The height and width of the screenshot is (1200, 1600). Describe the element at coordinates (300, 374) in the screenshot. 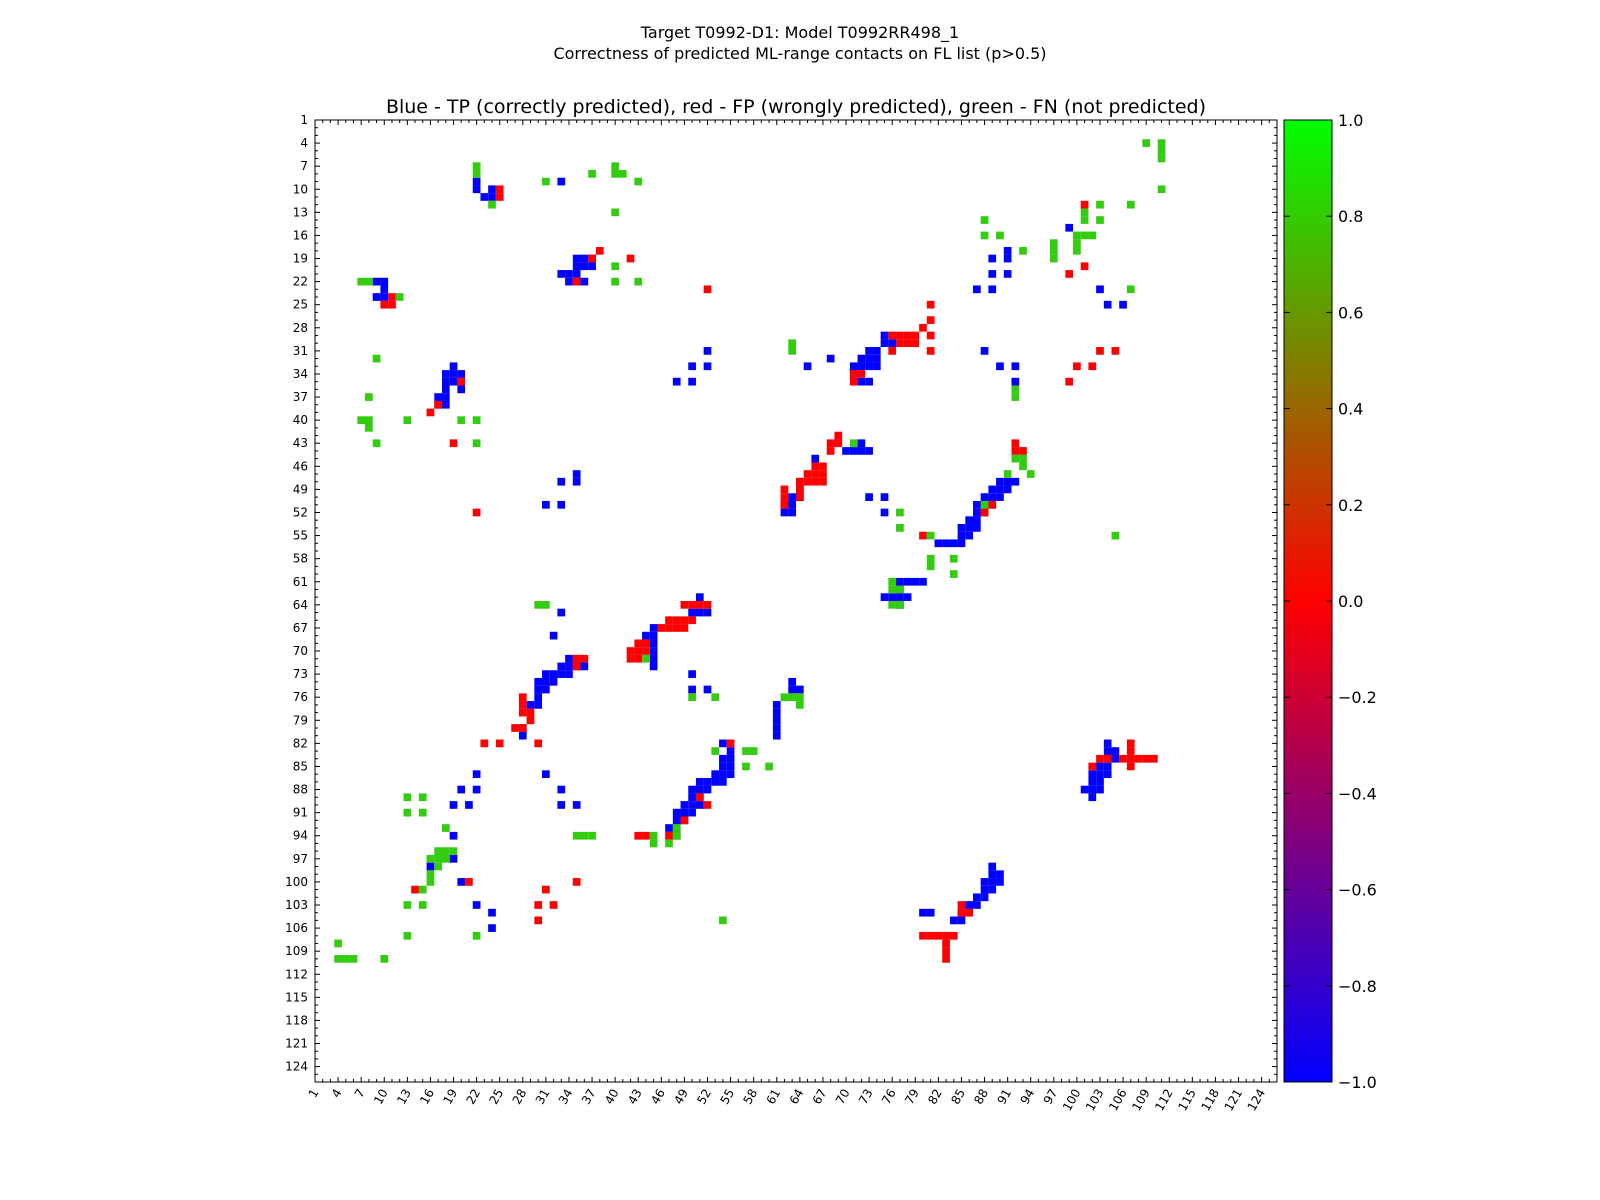

I see `y-tick-label: 34` at that location.